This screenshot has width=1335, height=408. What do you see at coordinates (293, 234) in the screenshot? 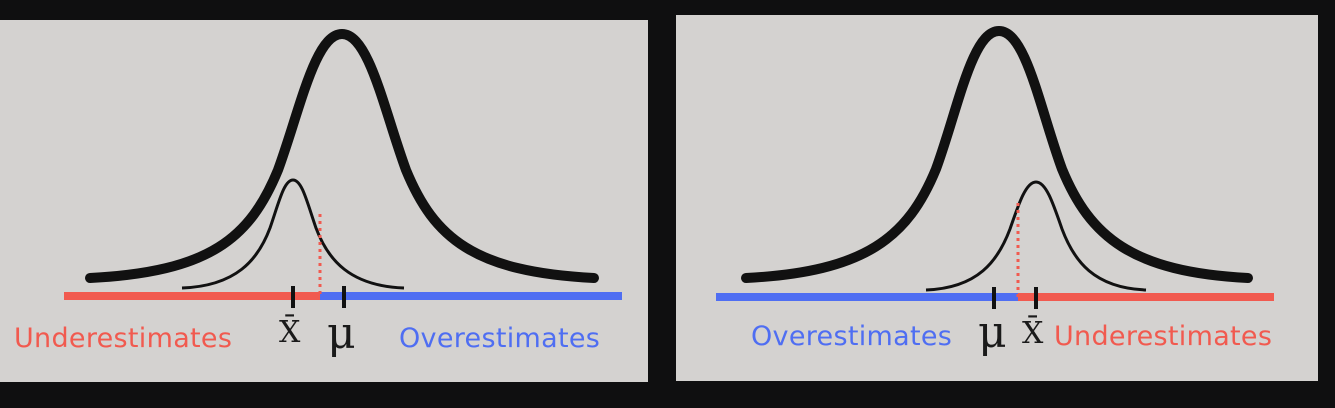
I see `sample-curve` at bounding box center [293, 234].